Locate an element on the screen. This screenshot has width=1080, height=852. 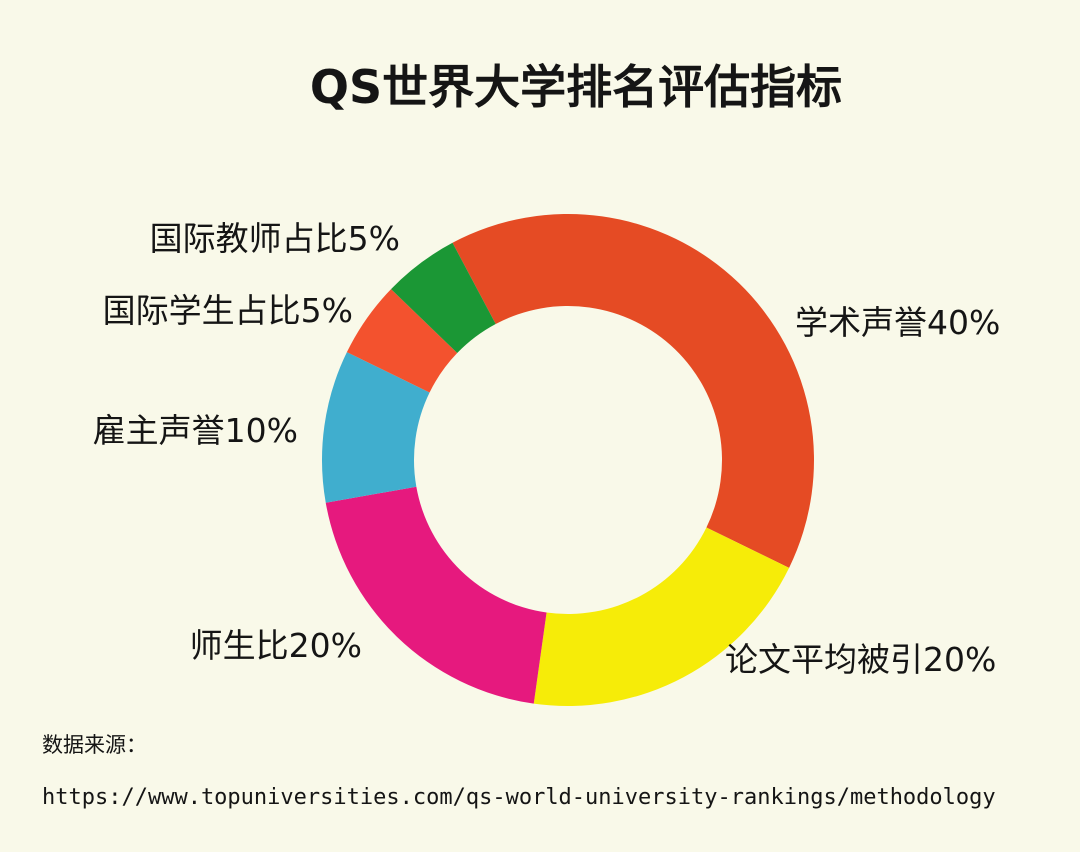
source-label: 数据来源： is located at coordinates (94, 745).